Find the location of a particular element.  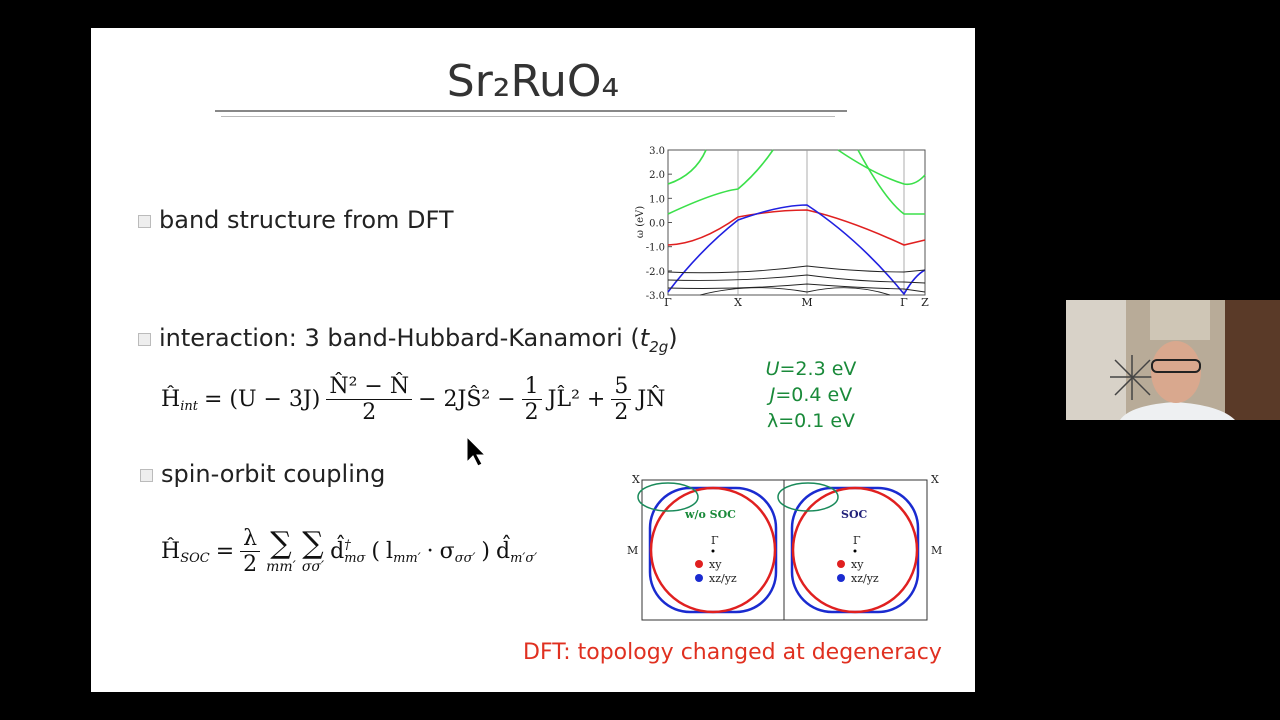

numerator: 5 is located at coordinates (621, 387).